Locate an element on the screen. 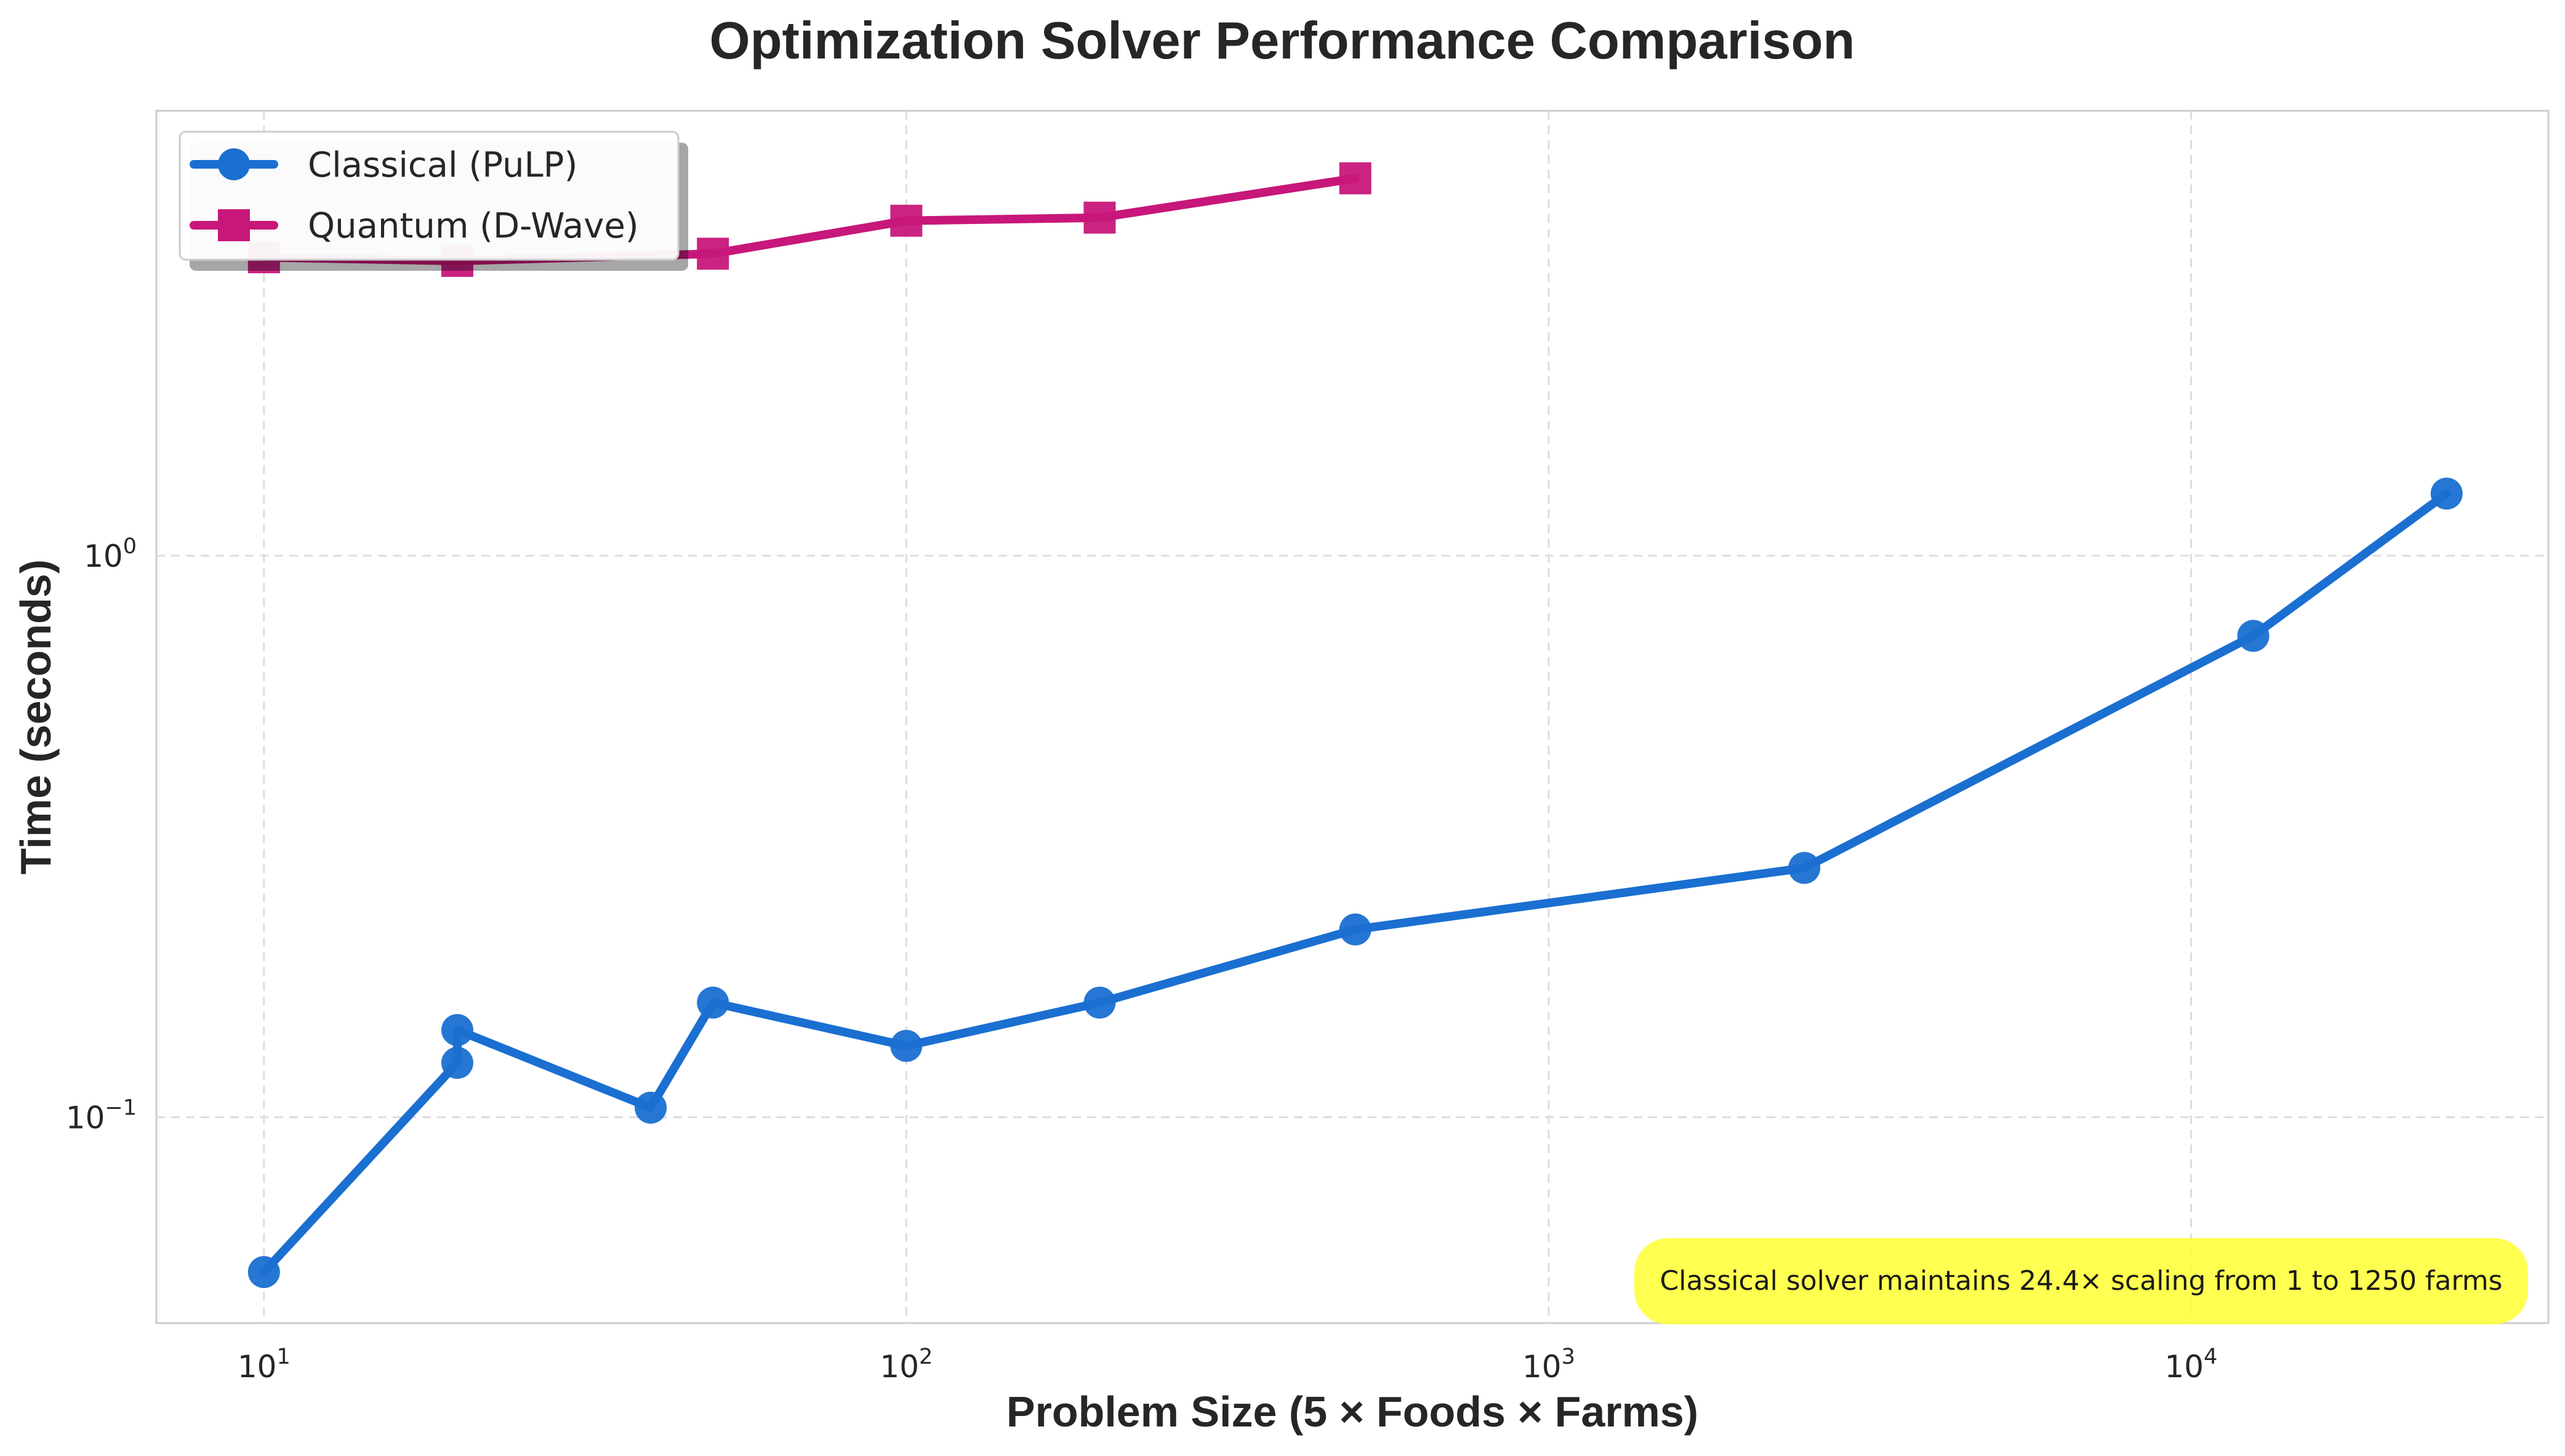 The image size is (2565, 1456). legend-item: Classical (PuLP) is located at coordinates (383, 165).